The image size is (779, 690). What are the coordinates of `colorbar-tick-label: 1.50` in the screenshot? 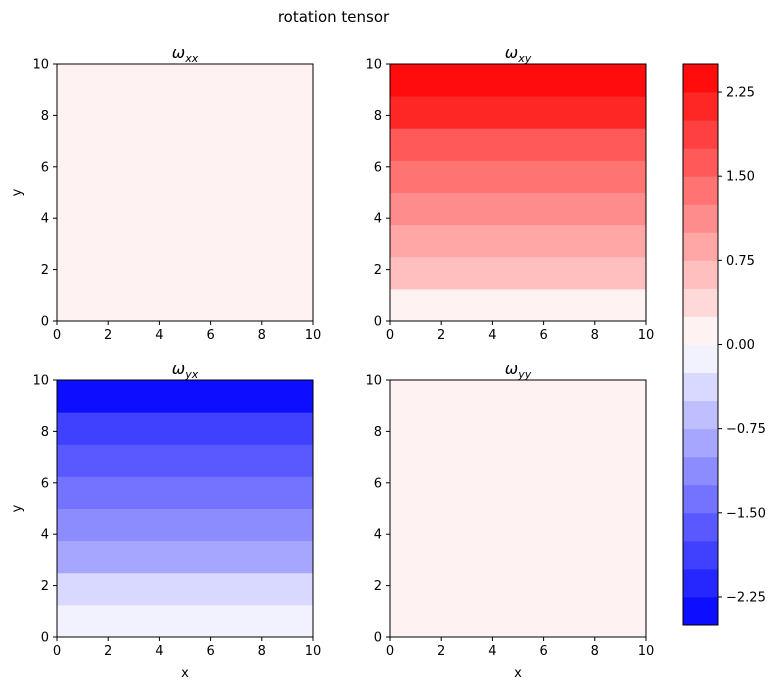 It's located at (740, 177).